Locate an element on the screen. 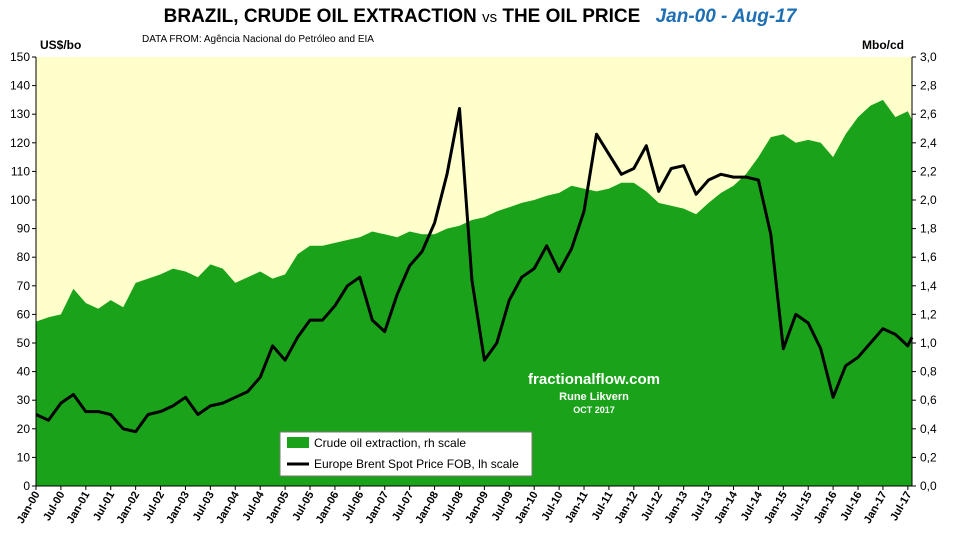  x-tick-label: Jul-10 is located at coordinates (552, 507).